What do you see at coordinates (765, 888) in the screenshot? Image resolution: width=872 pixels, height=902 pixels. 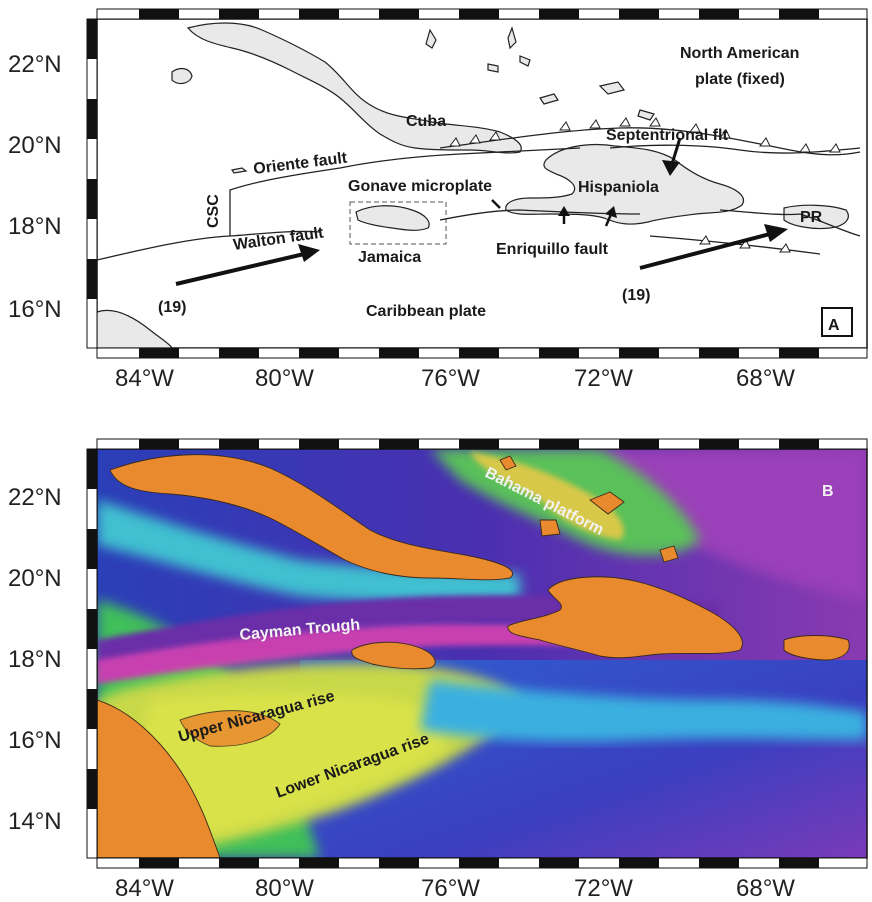 I see `map-b-lon-tick: 68°W` at bounding box center [765, 888].